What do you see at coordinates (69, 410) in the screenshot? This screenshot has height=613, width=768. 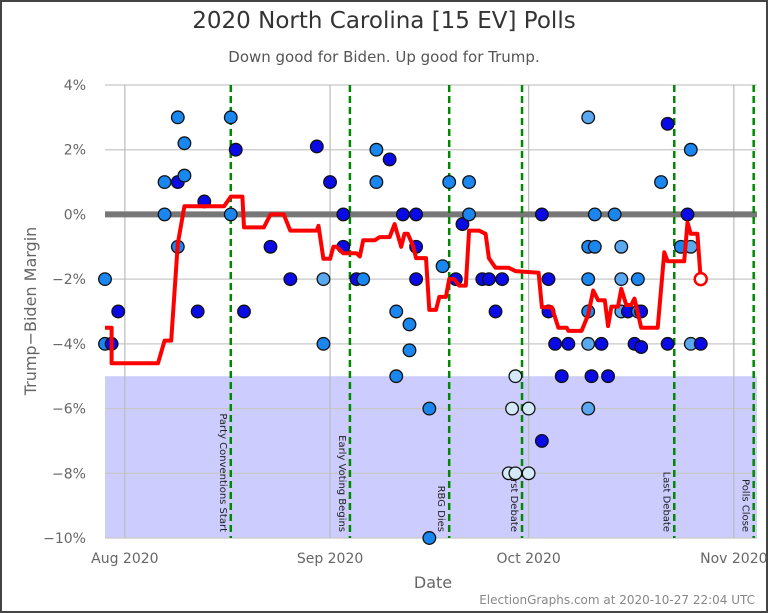 I see `y-tick-label: −6%` at bounding box center [69, 410].